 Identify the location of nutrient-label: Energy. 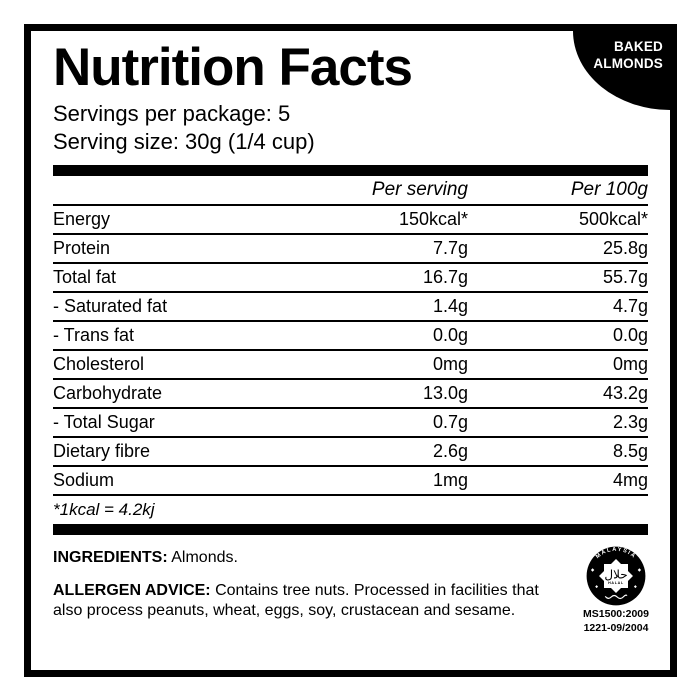
(82, 219).